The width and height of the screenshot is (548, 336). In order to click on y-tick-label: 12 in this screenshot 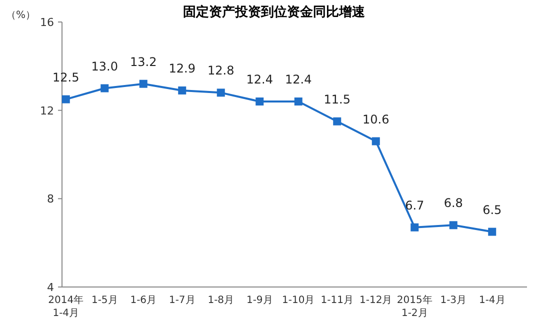, I will do `click(47, 111)`.